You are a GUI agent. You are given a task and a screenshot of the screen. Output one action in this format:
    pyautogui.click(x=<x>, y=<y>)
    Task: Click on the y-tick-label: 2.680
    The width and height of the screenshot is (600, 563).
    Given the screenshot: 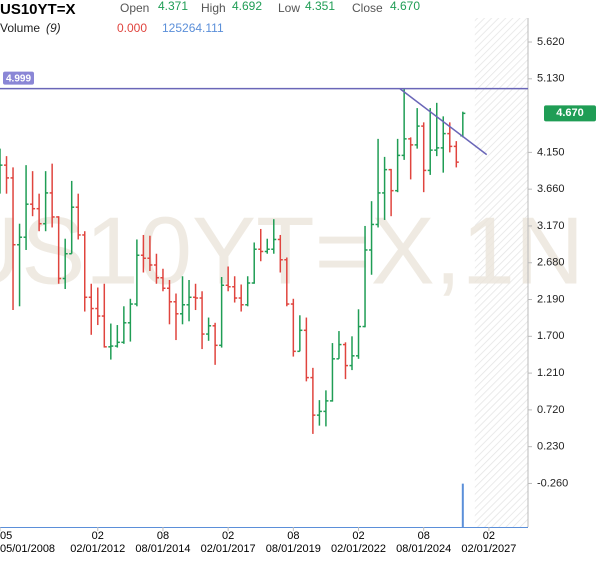 What is the action you would take?
    pyautogui.click(x=551, y=263)
    